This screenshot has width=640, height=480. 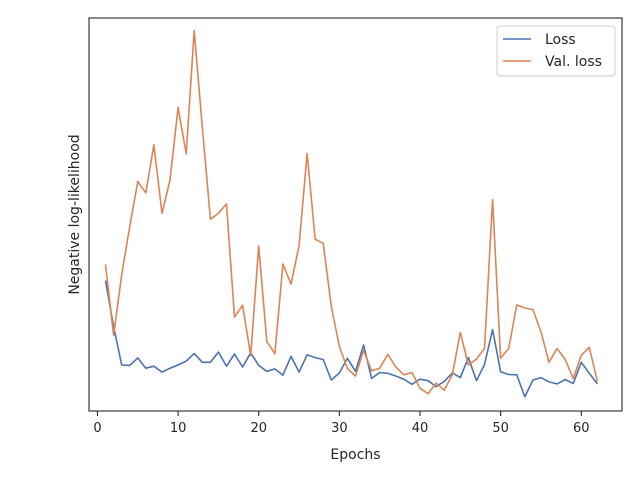 I want to click on legend: Loss Val. loss, so click(x=556, y=51).